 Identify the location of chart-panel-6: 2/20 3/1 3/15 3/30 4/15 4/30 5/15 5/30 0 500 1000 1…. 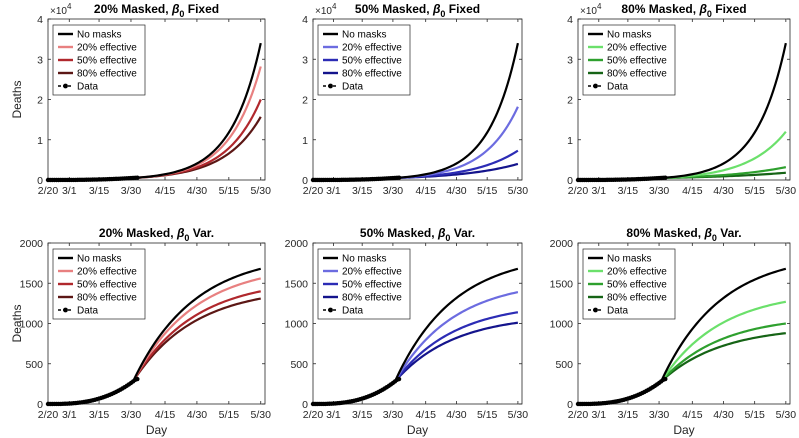
(673, 331).